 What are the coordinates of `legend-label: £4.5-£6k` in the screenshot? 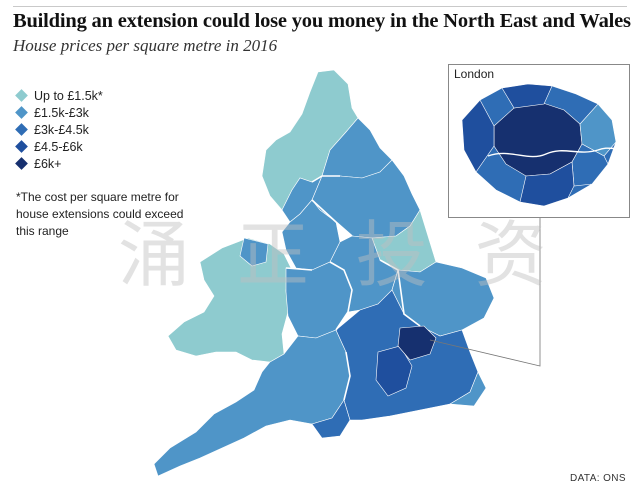 It's located at (58, 146).